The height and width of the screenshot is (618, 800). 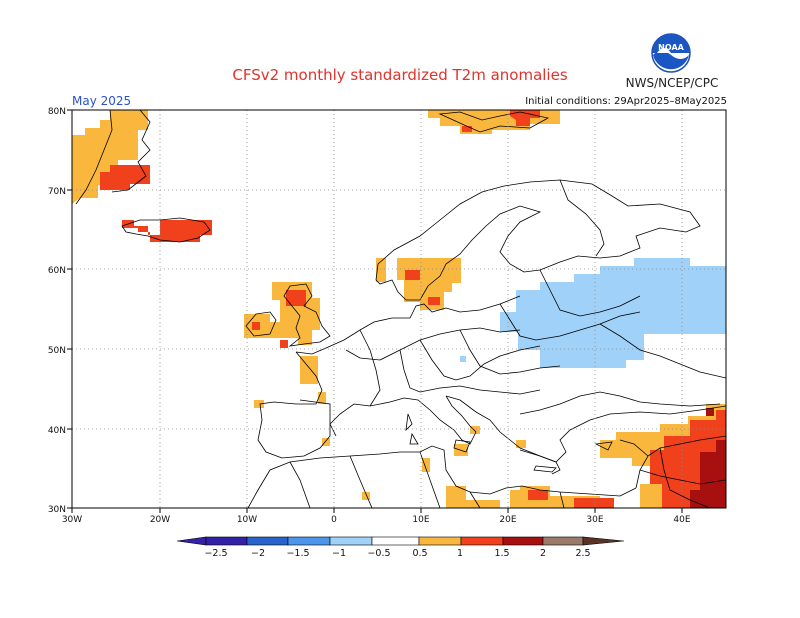 What do you see at coordinates (473, 497) in the screenshot?
I see `anomaly-libya` at bounding box center [473, 497].